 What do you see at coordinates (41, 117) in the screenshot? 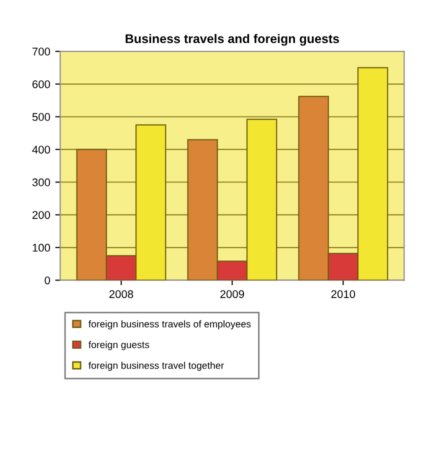
I see `y-tick-label: 500` at bounding box center [41, 117].